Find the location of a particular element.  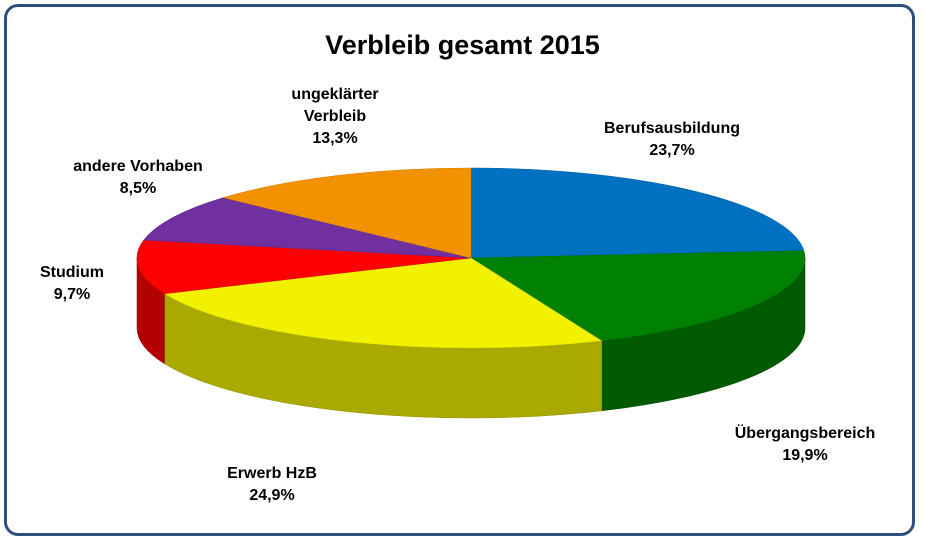

slice-value: 23,7% is located at coordinates (672, 150).